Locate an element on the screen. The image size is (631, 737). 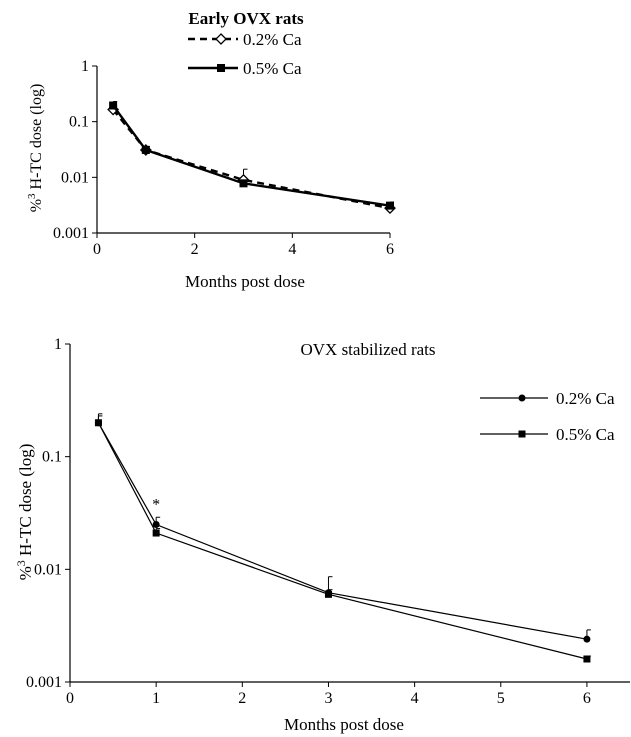
x-tick-label: 5 is located at coordinates (501, 698).